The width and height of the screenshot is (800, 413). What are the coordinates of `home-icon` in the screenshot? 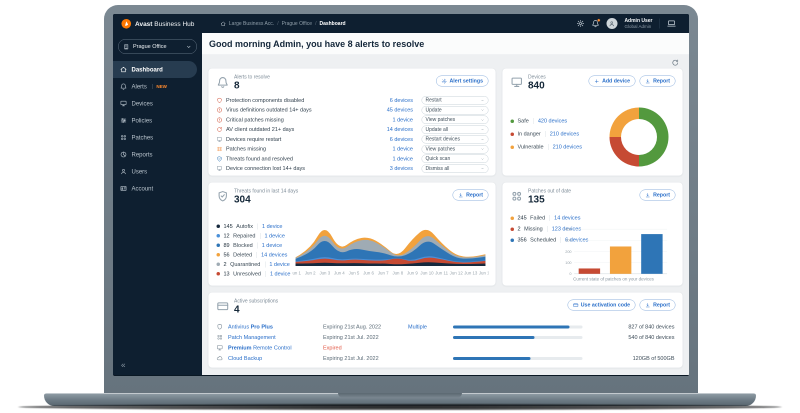 It's located at (223, 24).